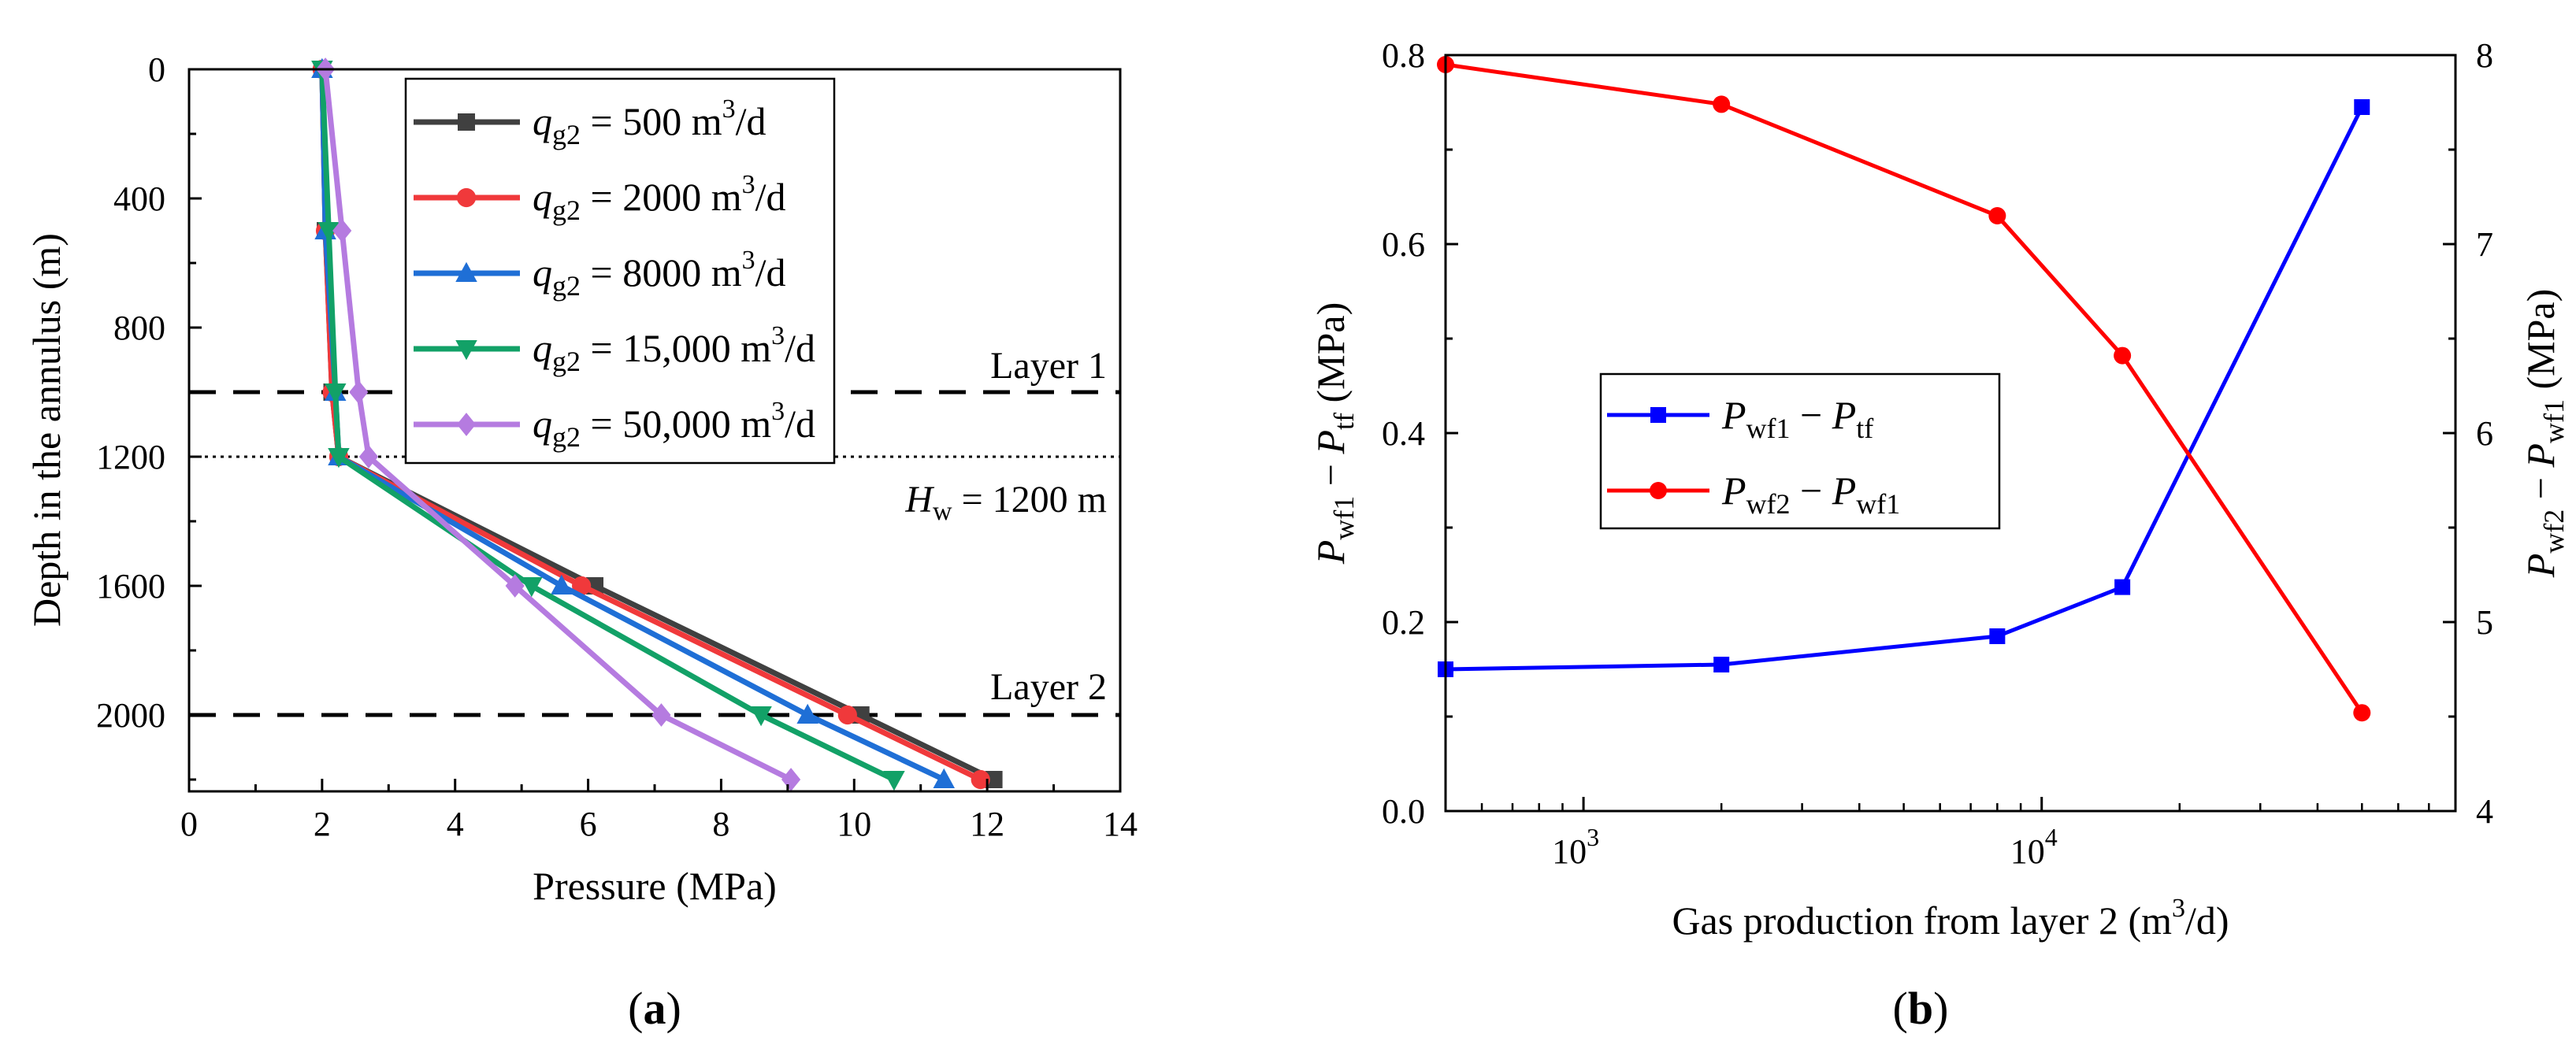 The width and height of the screenshot is (2576, 1052). What do you see at coordinates (130, 586) in the screenshot?
I see `y-tick-label-4: 1600` at bounding box center [130, 586].